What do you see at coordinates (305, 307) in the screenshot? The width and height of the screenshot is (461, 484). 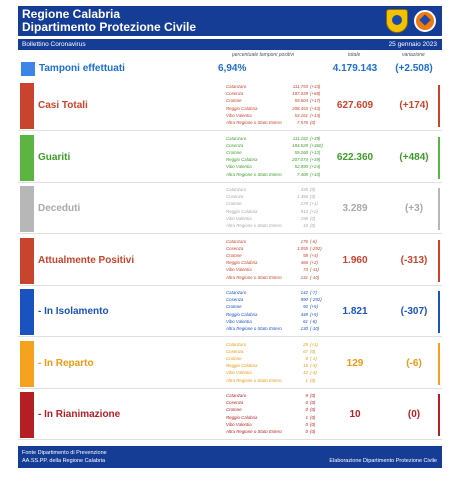 I see `province-value: 50` at bounding box center [305, 307].